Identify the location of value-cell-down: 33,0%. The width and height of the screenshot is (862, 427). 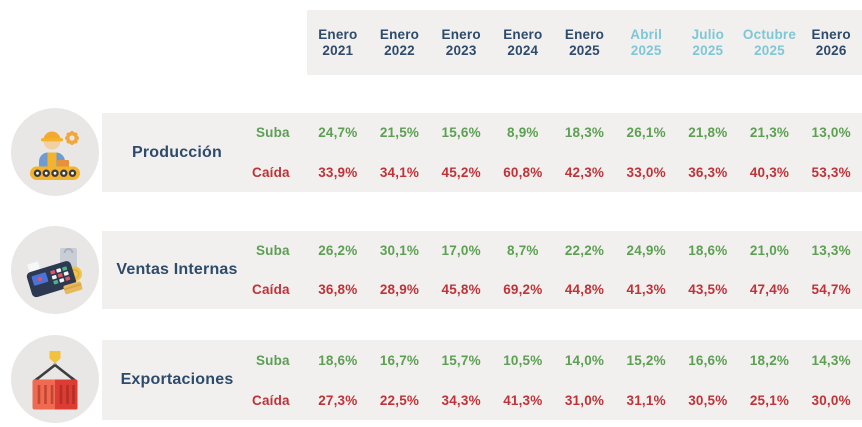
(646, 172).